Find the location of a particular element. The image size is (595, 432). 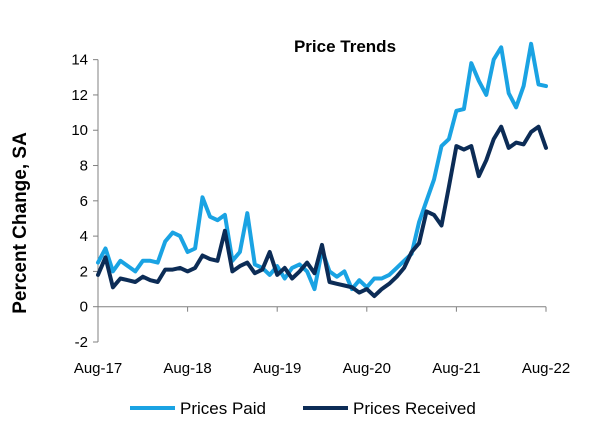

x-tick-label: Aug-21 is located at coordinates (456, 368).